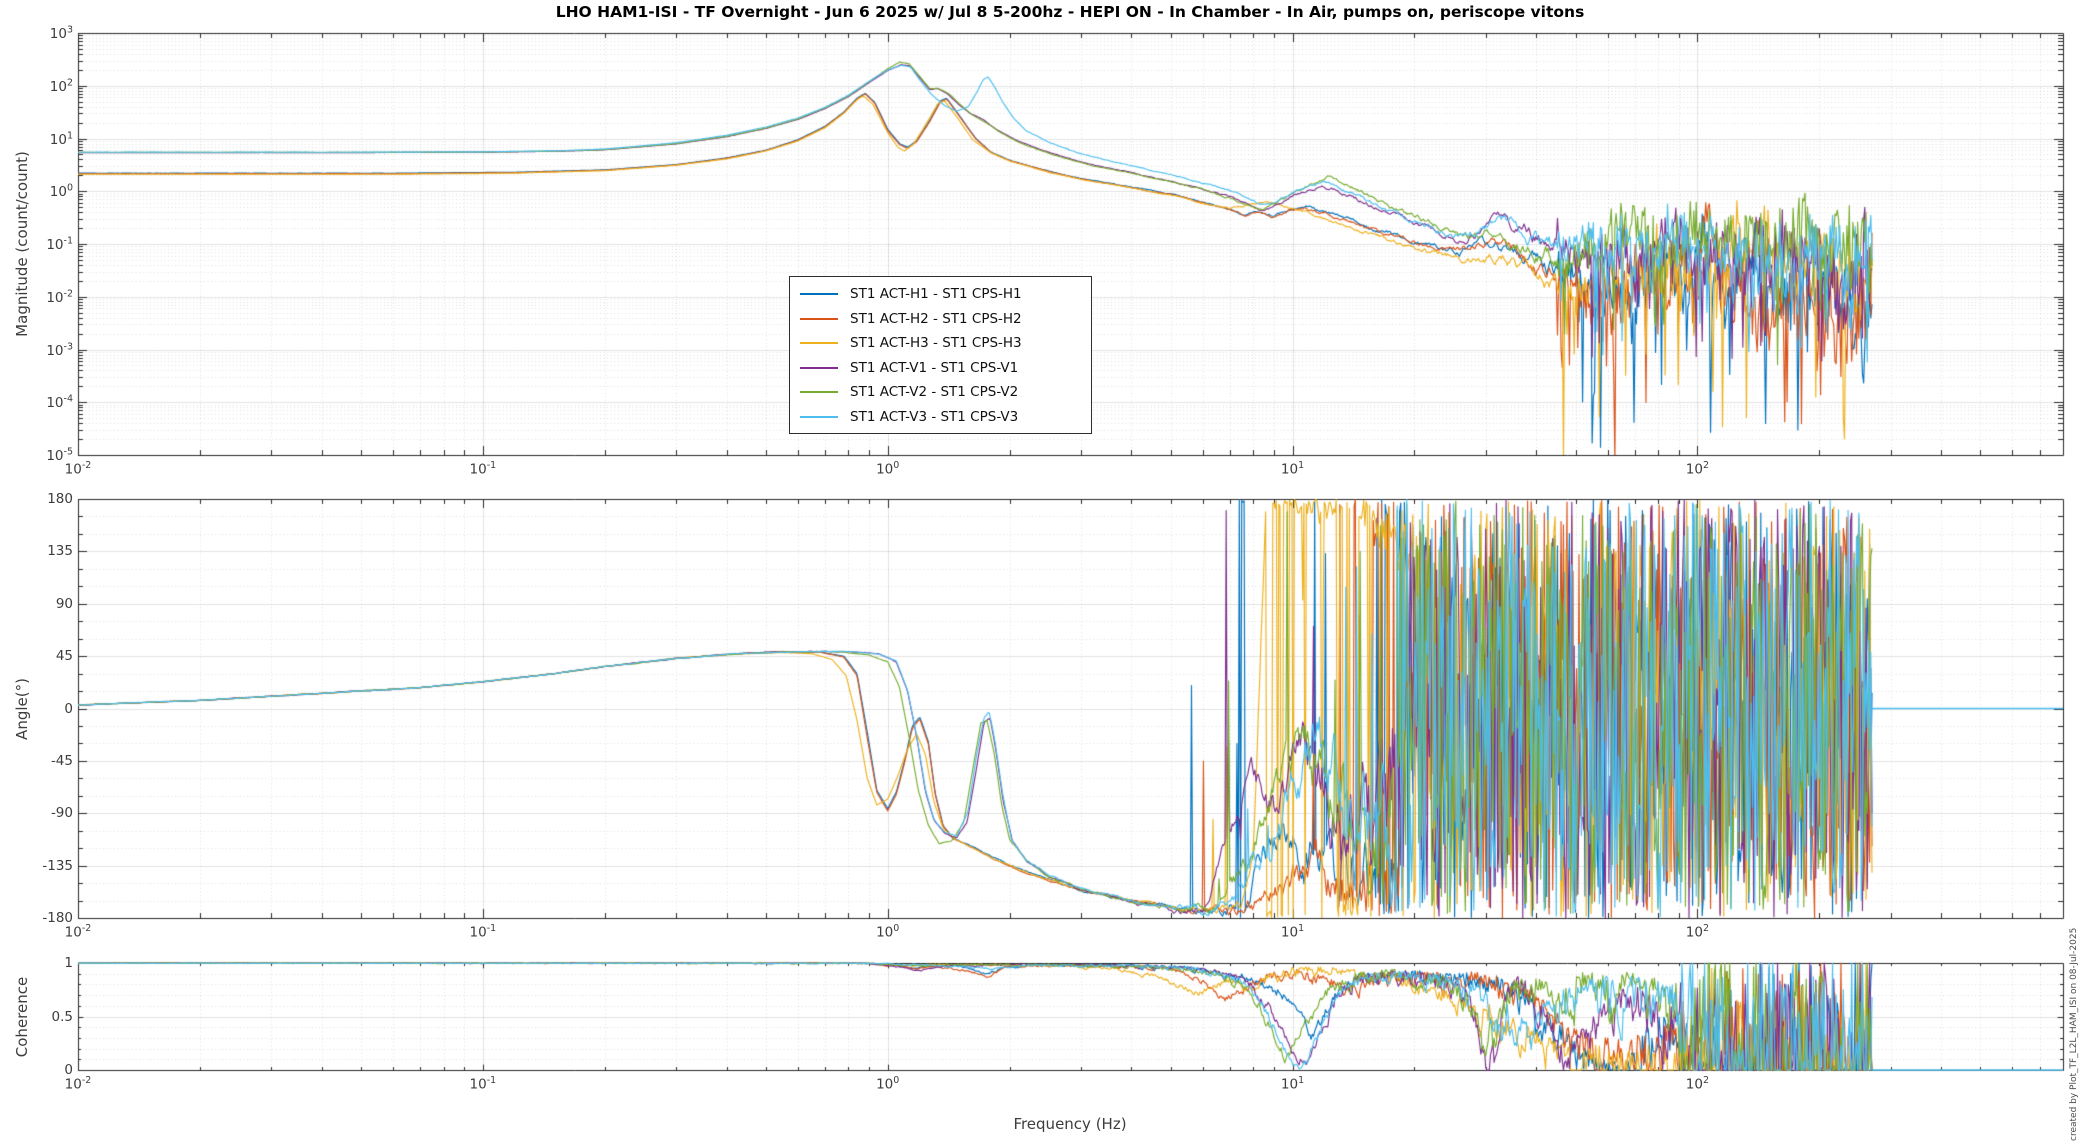  Describe the element at coordinates (61, 813) in the screenshot. I see `angle-tick-label: -90` at that location.